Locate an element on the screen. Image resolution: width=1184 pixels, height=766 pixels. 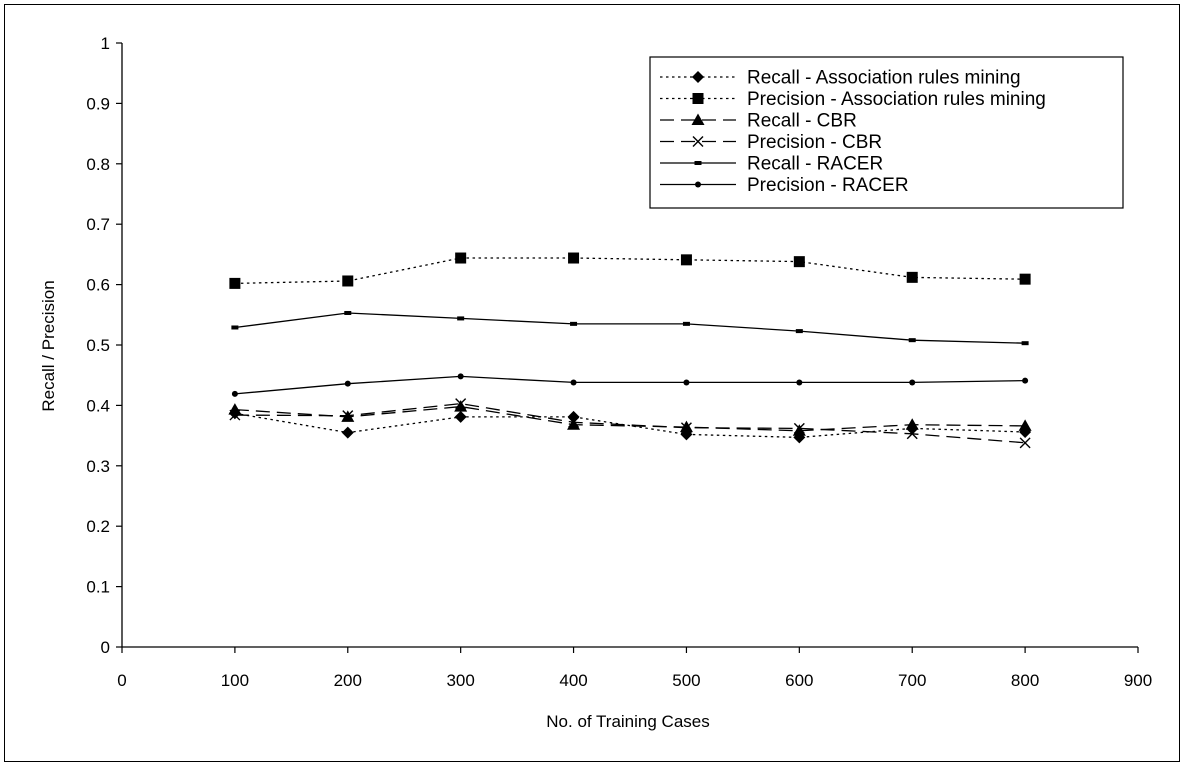
y-tick-label: 0.2 is located at coordinates (98, 526).